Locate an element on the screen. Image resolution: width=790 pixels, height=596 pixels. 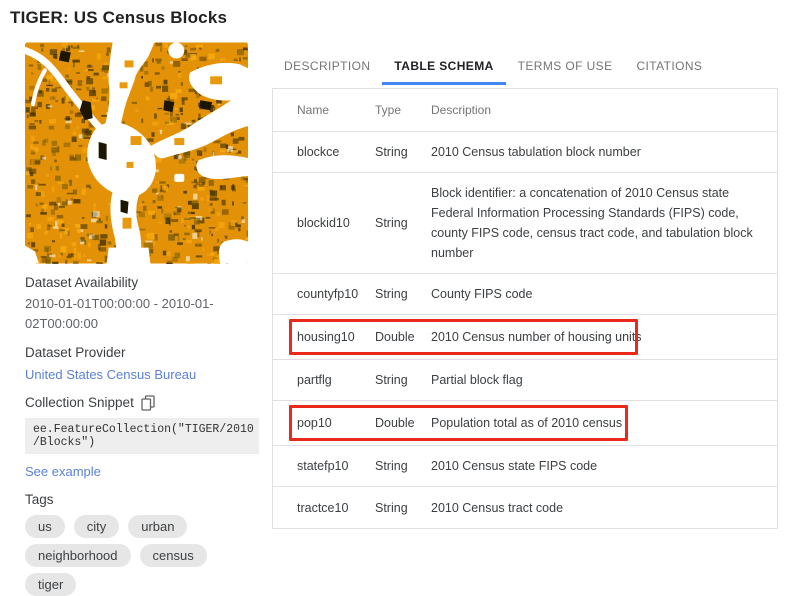
provider-label: Dataset Provider is located at coordinates (142, 352).